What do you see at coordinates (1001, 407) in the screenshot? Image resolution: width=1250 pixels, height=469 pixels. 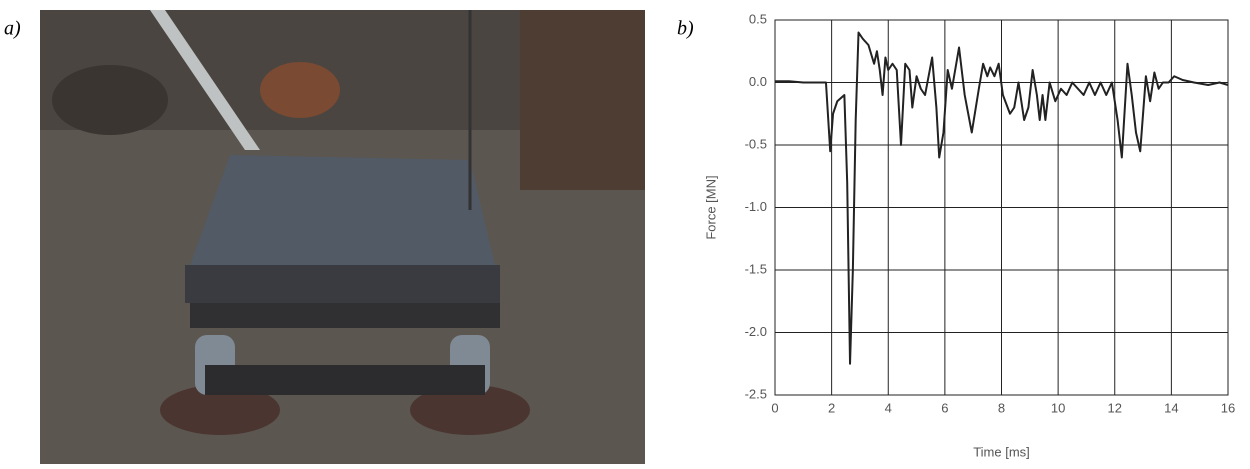 I see `x-tick-label: 8` at bounding box center [1001, 407].